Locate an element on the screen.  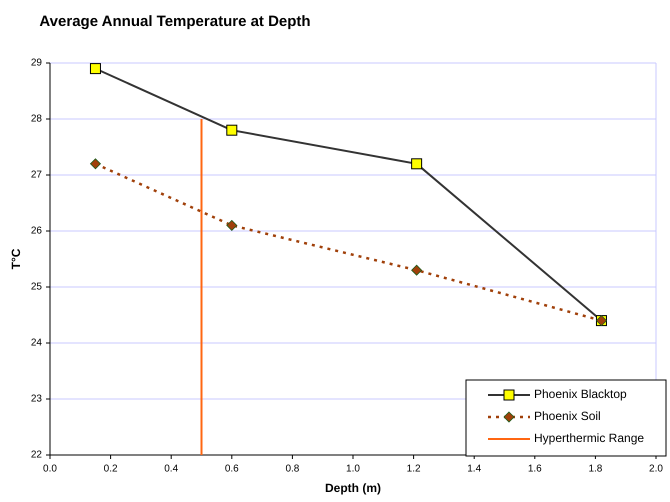
chart-title: Average Annual Temperature at Depth is located at coordinates (175, 21).